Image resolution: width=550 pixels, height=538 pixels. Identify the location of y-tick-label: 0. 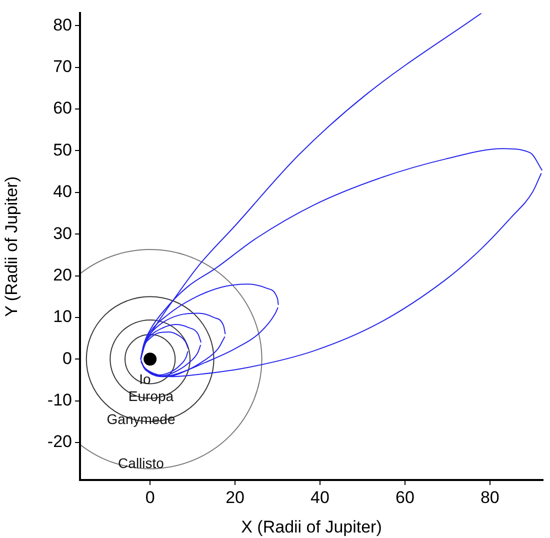
(67, 358).